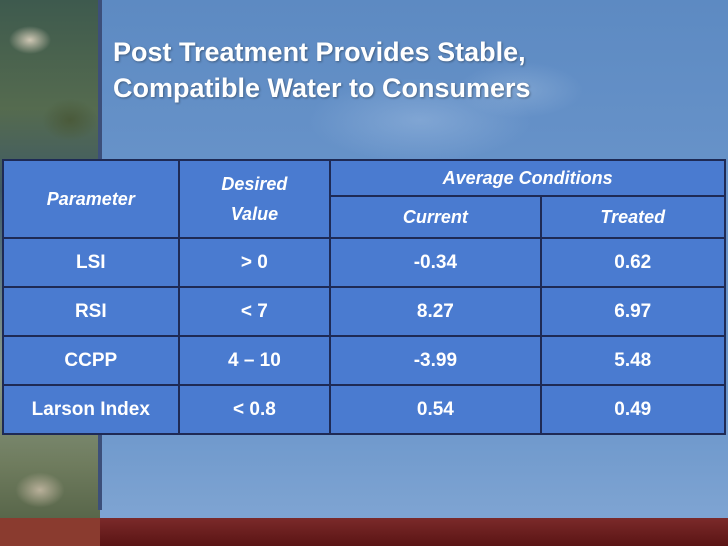  I want to click on cell-parameter: Larson Index, so click(91, 409).